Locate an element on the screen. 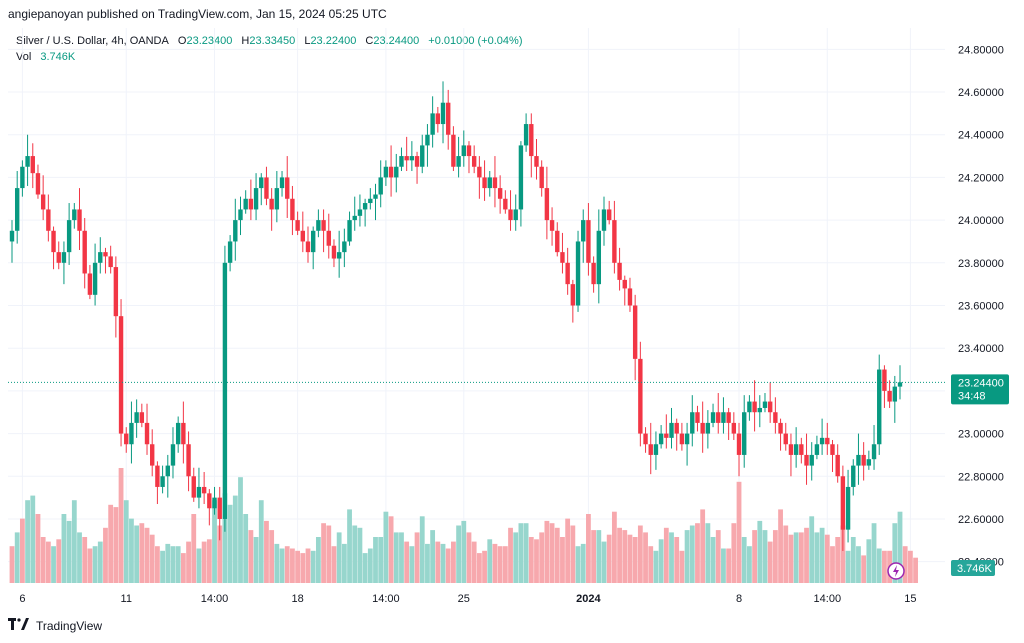 The image size is (1024, 643). y-tick-label: 22.60000 is located at coordinates (981, 520).